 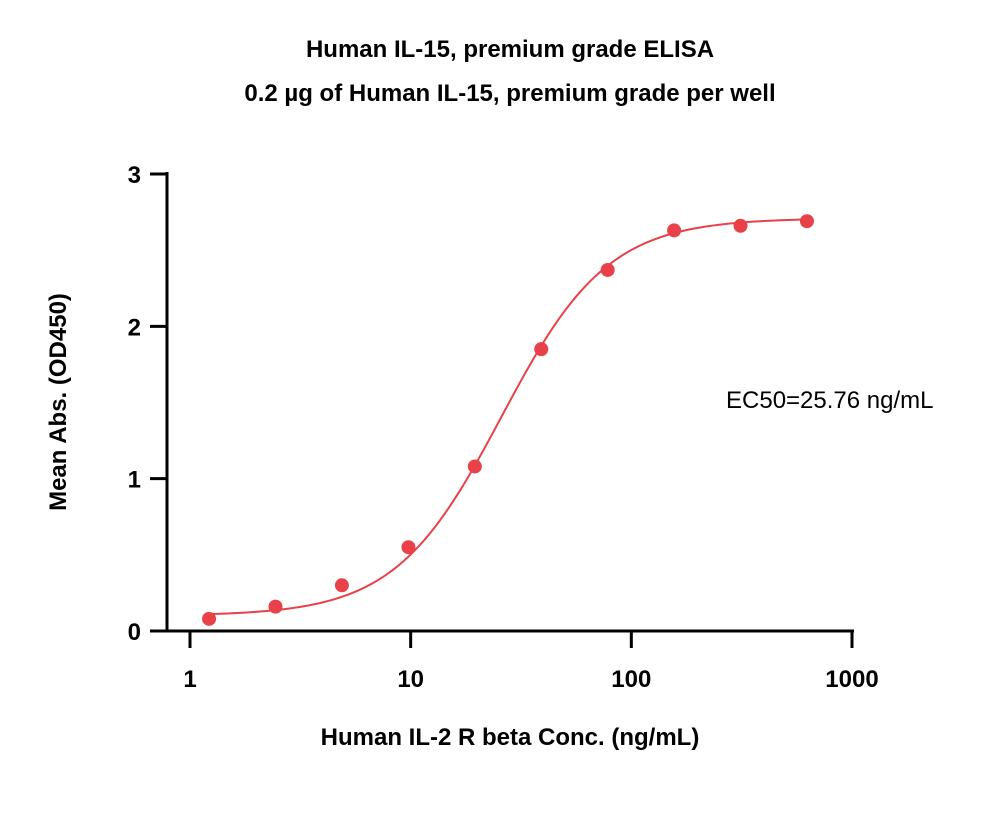 I want to click on y-axis-label: Mean Abs. (OD450), so click(x=58, y=402).